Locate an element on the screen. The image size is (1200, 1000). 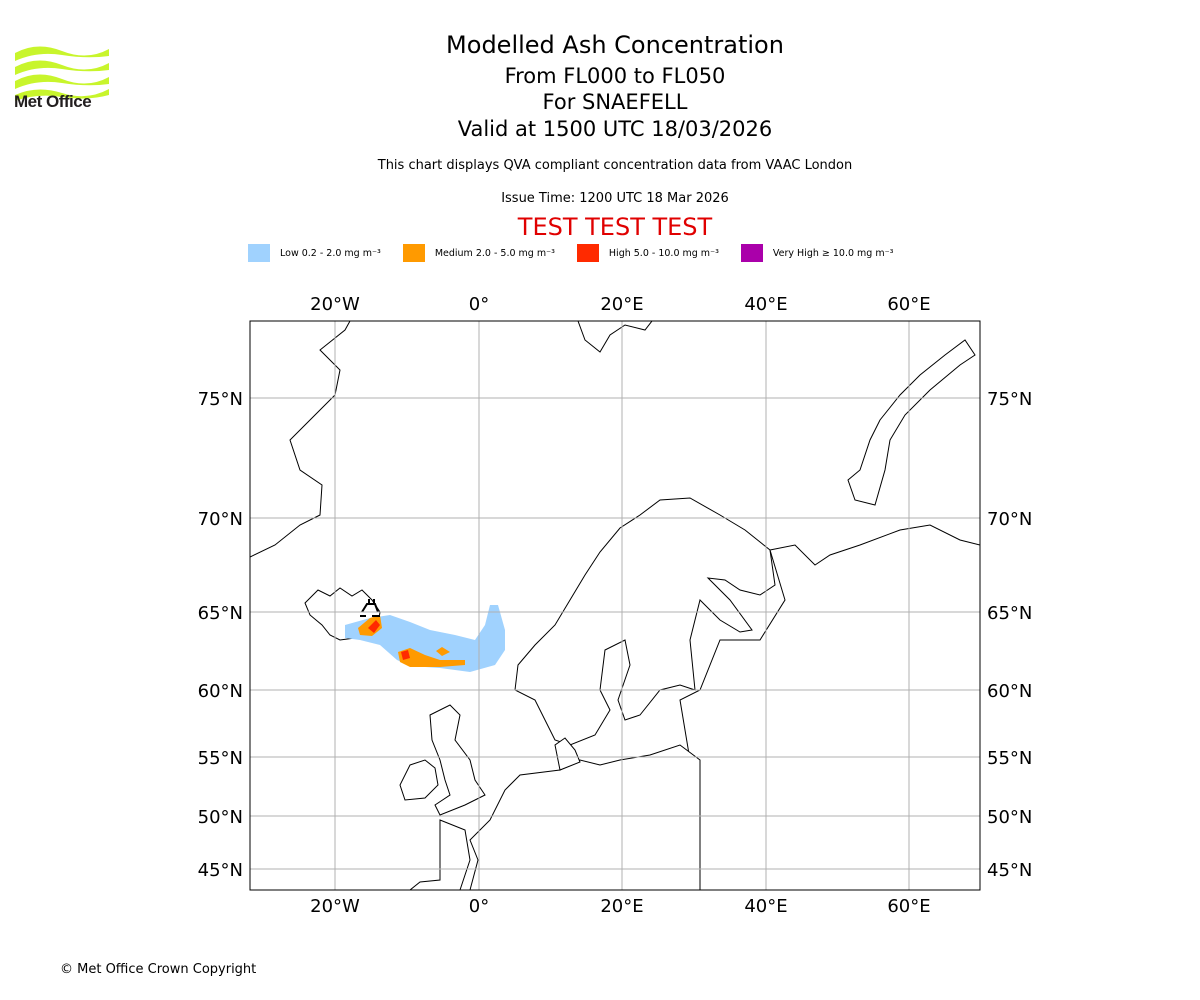
lat-label-right: 50°N is located at coordinates (1009, 817).